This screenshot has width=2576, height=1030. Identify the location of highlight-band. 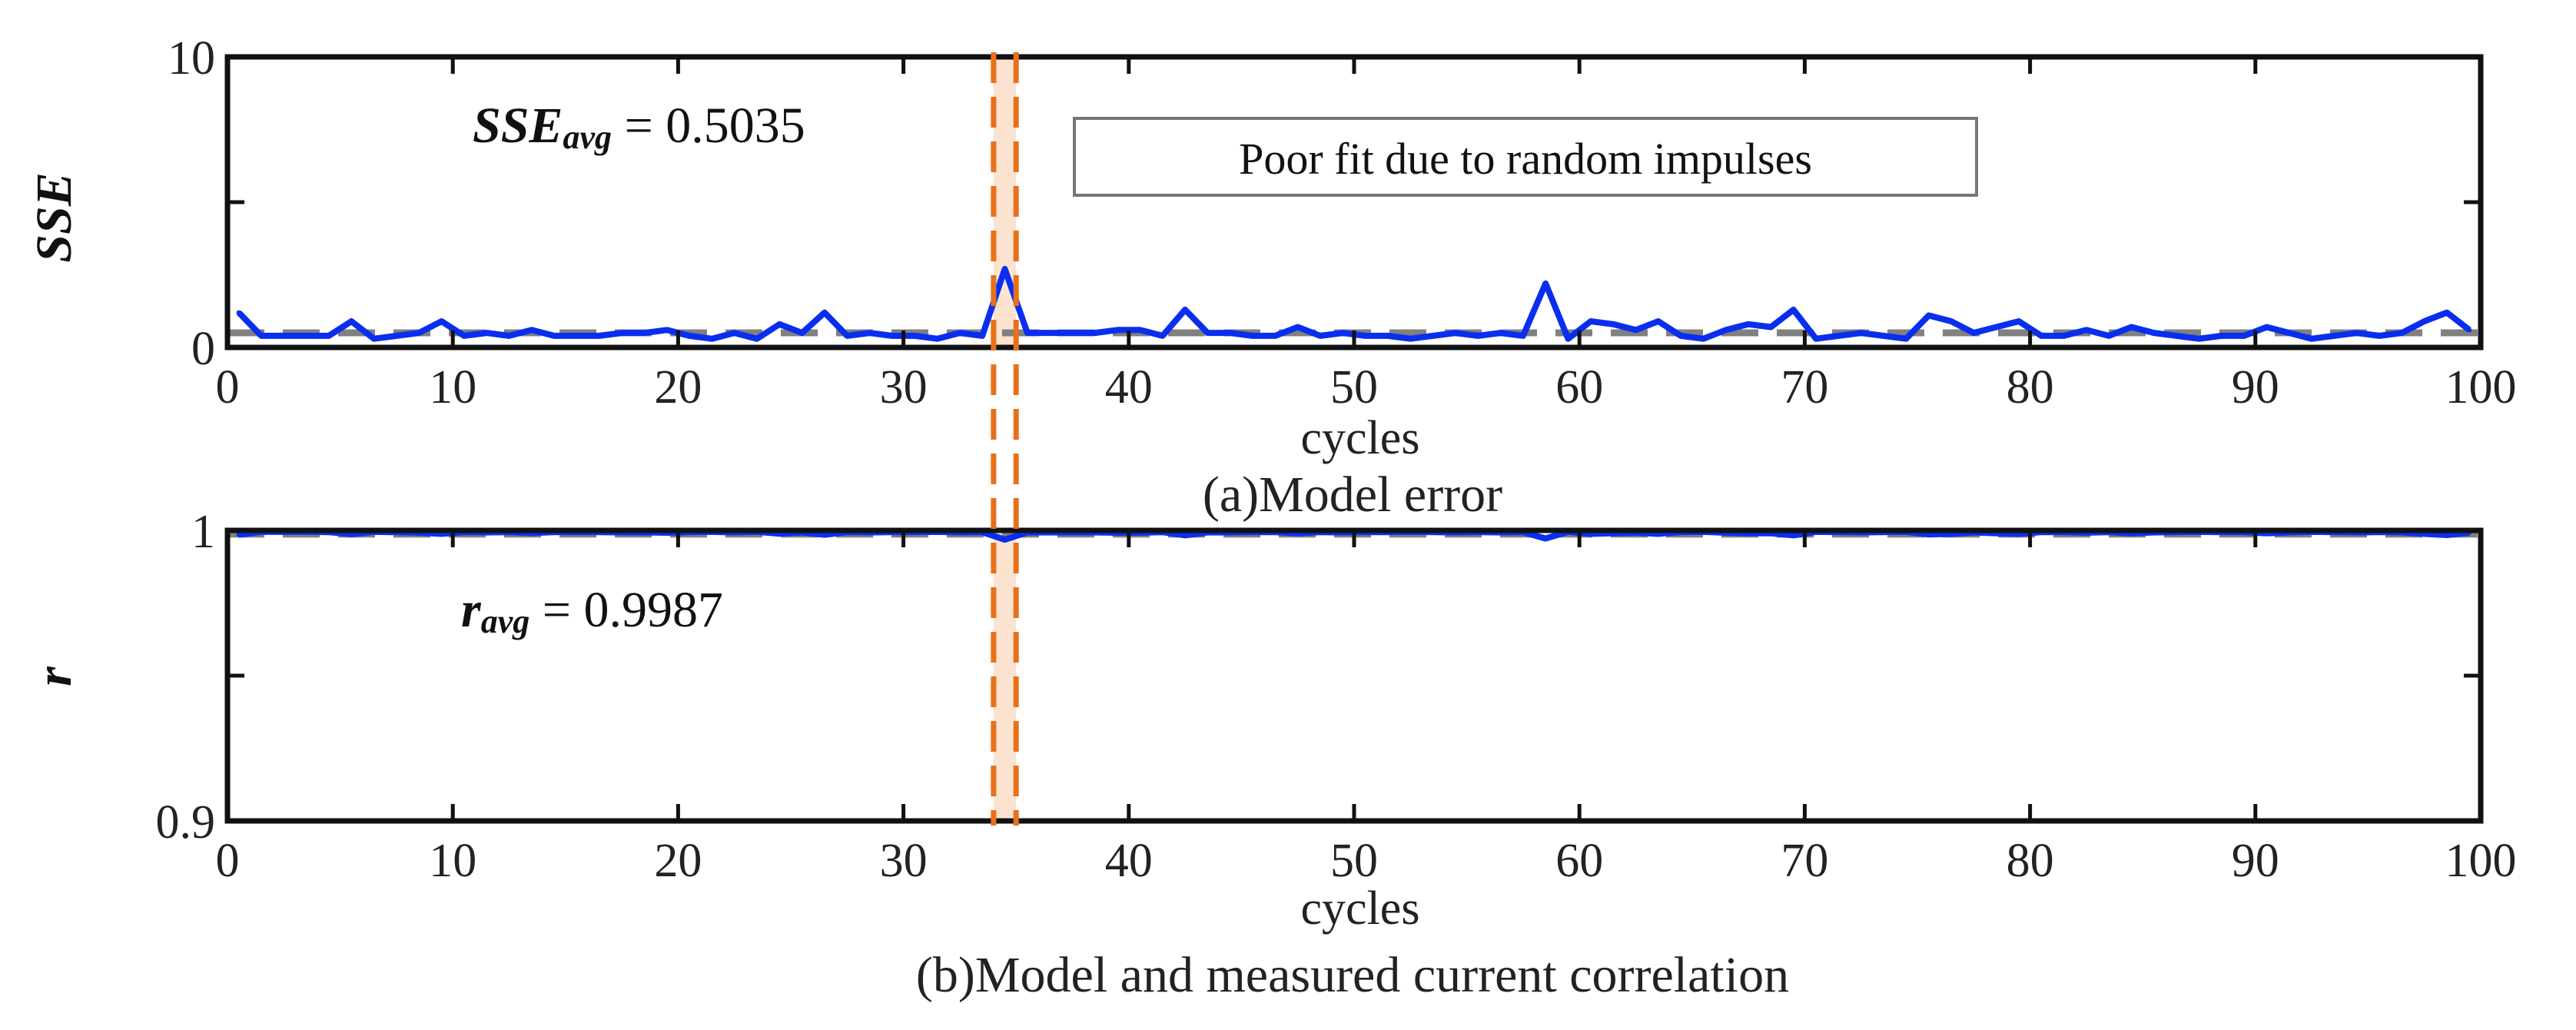
(1005, 675).